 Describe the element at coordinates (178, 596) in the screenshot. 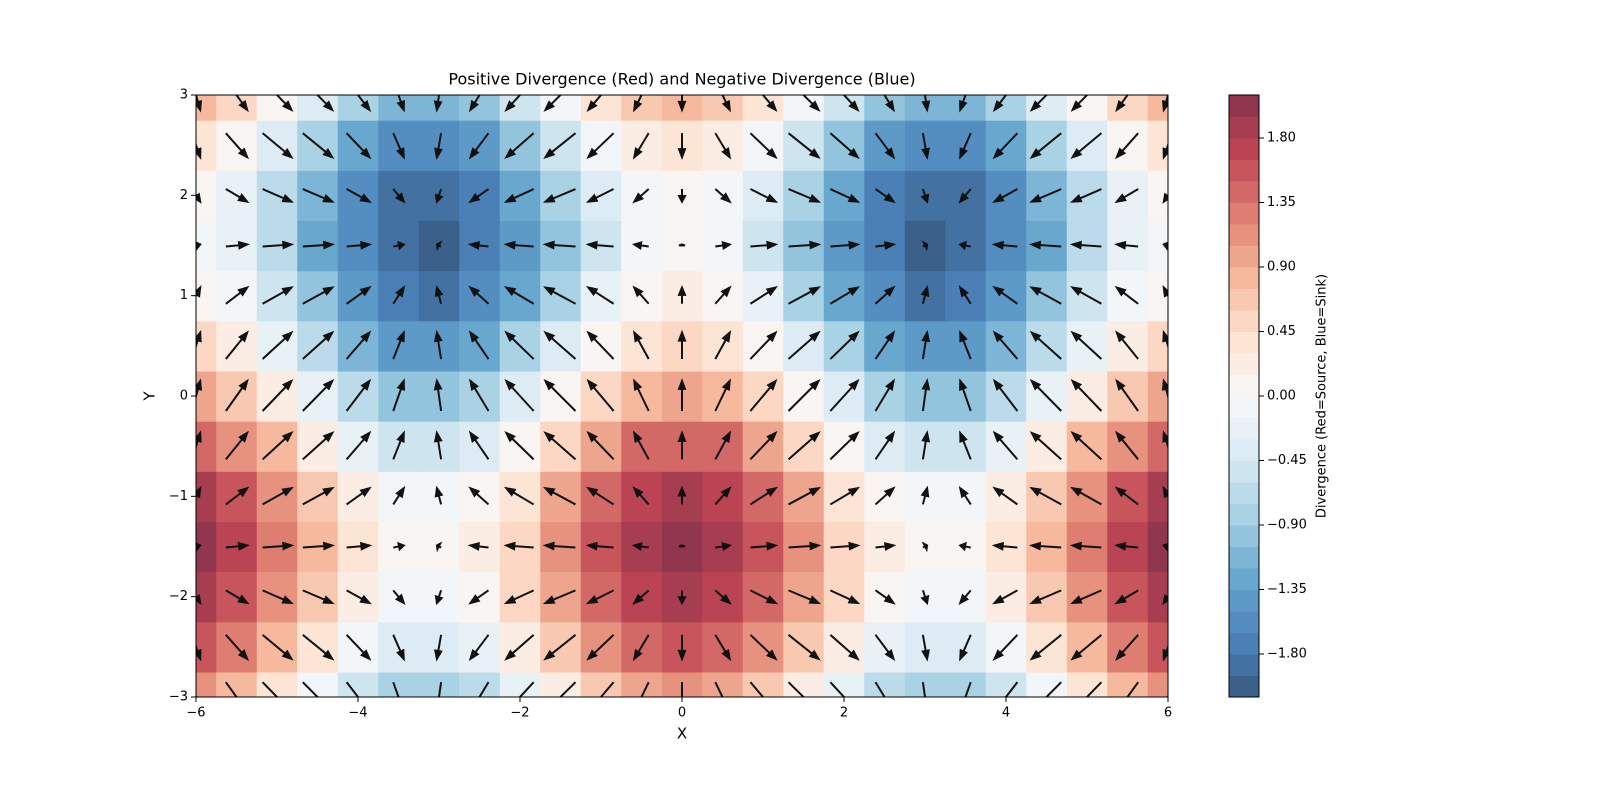

I see `y-tick-label: −2` at that location.